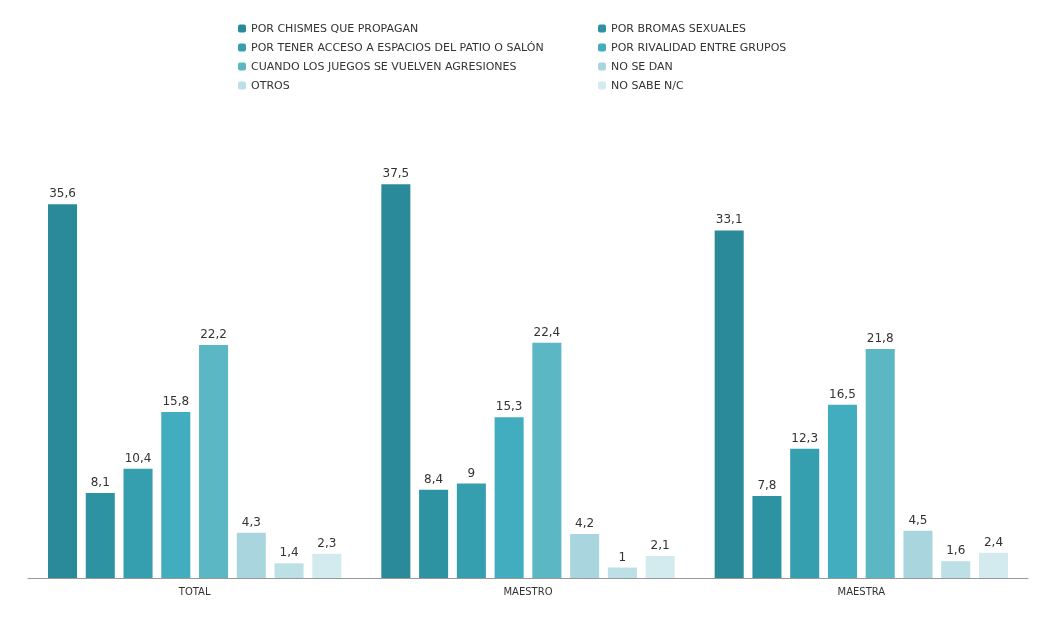 The image size is (1059, 628). What do you see at coordinates (956, 550) in the screenshot?
I see `data-label: 1,6` at bounding box center [956, 550].